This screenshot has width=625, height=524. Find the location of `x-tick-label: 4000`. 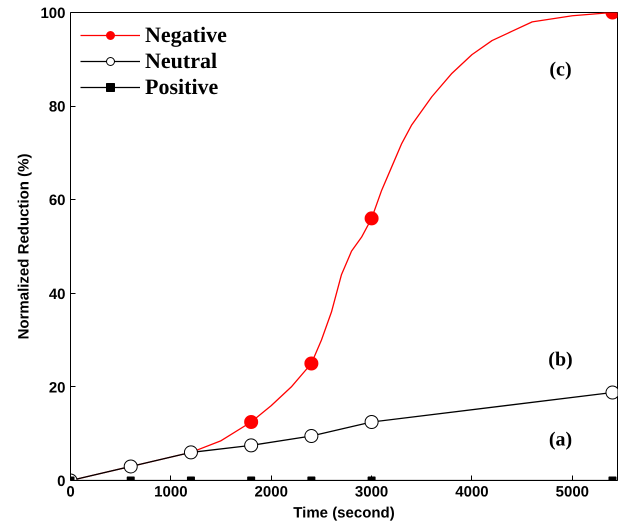

x-tick-label: 4000 is located at coordinates (472, 492).